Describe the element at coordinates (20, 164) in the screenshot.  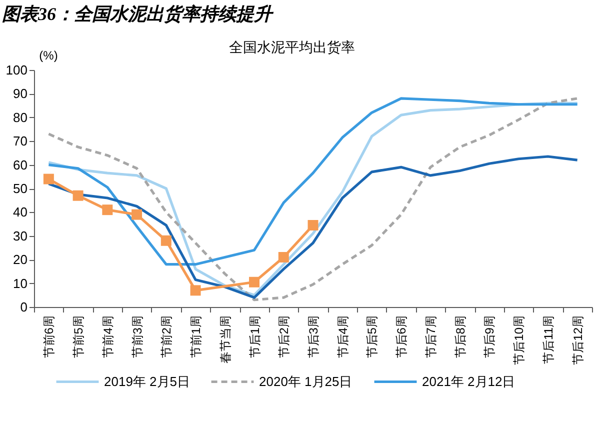
I see `y-tick-label: 60` at that location.